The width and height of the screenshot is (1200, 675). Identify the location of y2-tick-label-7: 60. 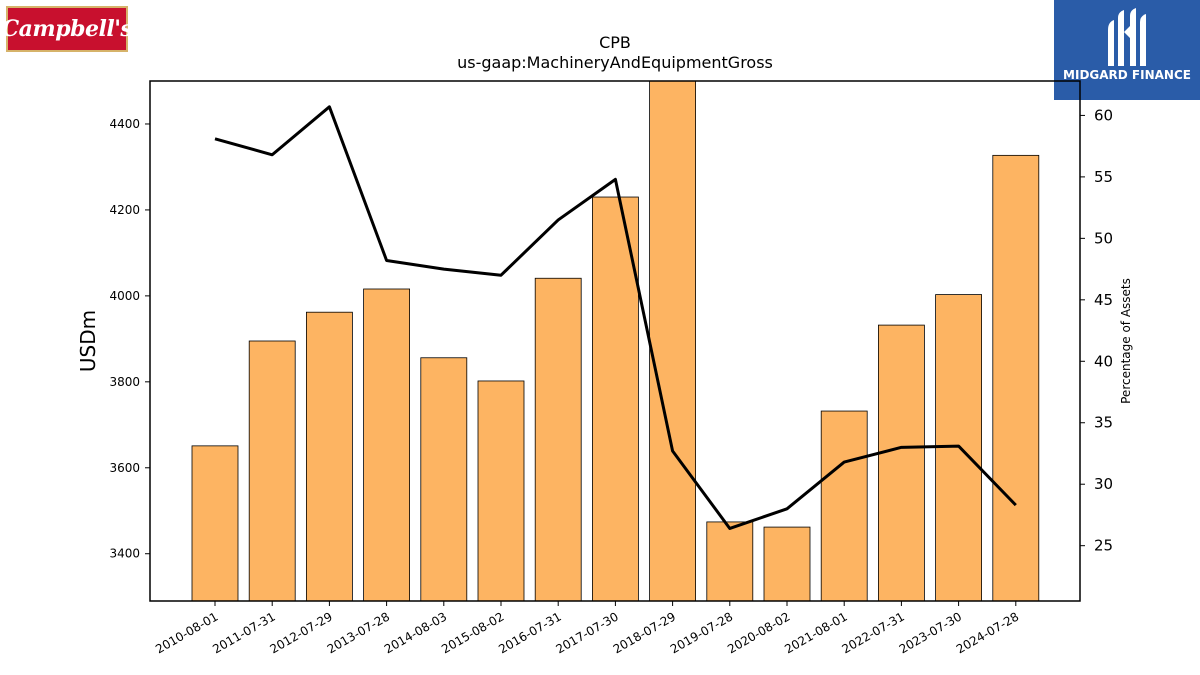
(1103, 115).